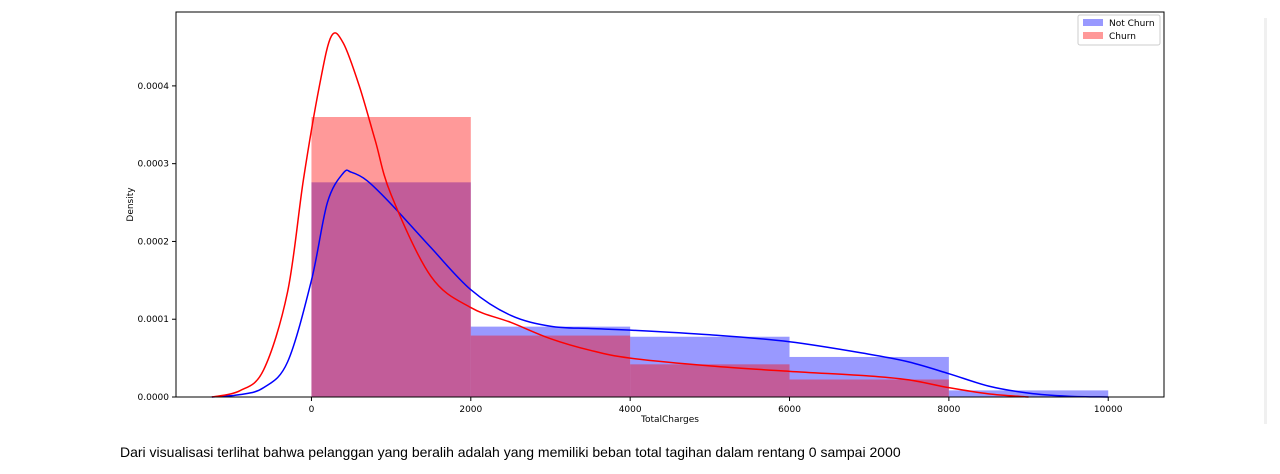 This screenshot has width=1280, height=474. Describe the element at coordinates (1093, 22) in the screenshot. I see `legend-swatch-not-churn` at that location.